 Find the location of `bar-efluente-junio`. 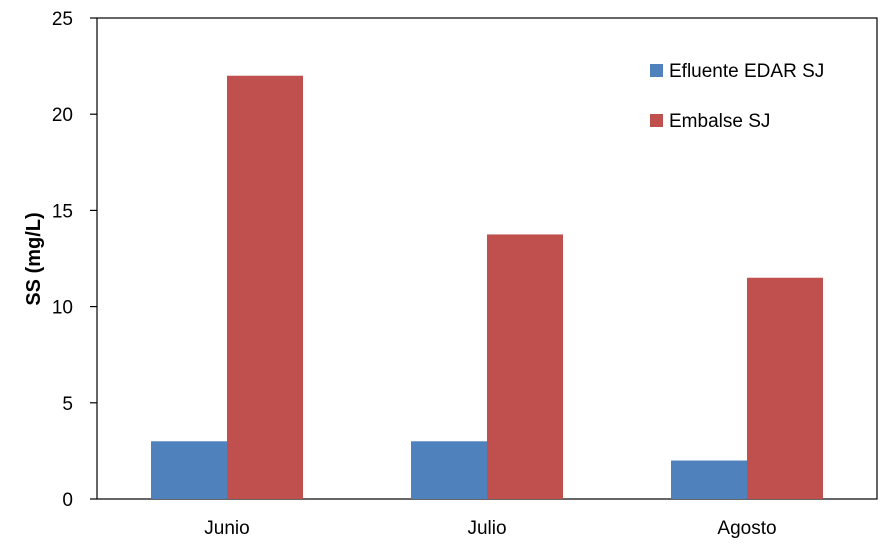

bar-efluente-junio is located at coordinates (189, 470).